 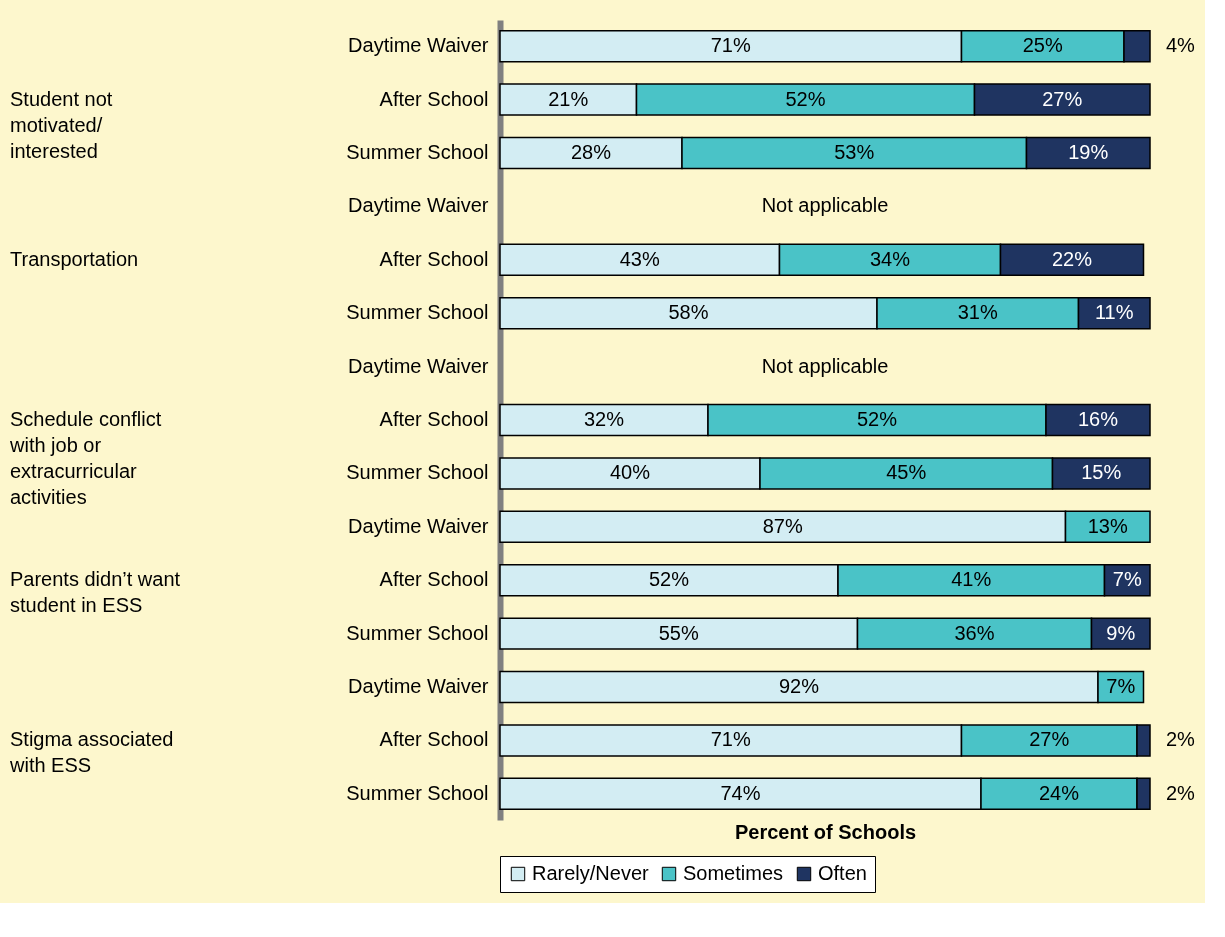 I want to click on data-label: 15%, so click(x=1101, y=472).